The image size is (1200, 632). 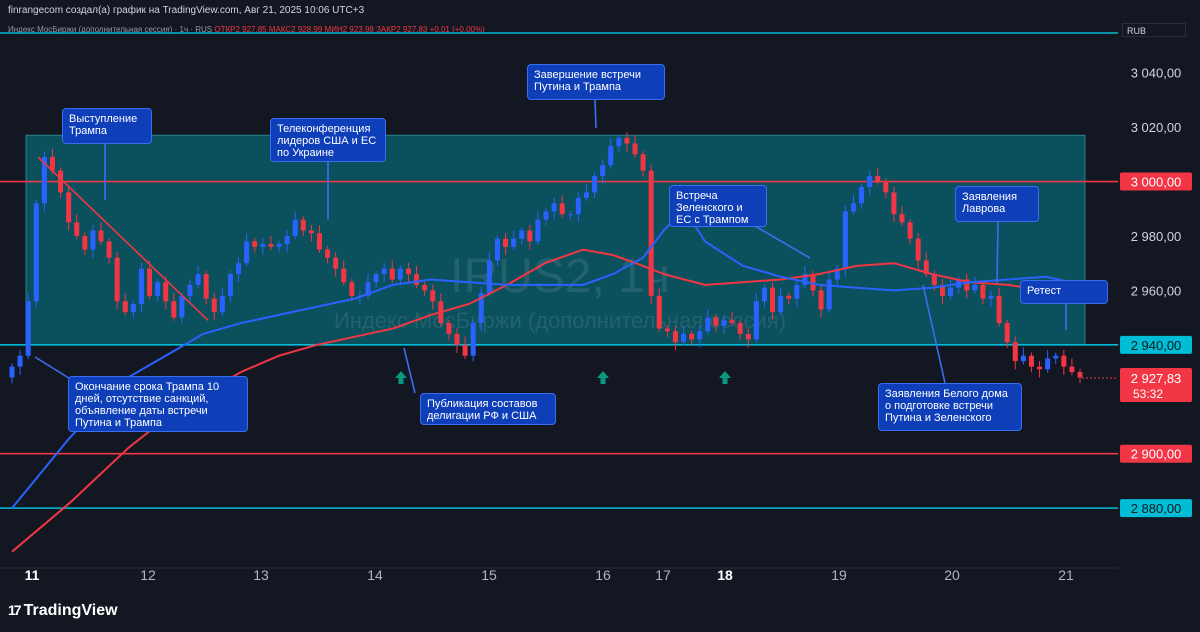 I want to click on annotation-summit-end: Завершение встречи Путина и Трампа, so click(x=596, y=82).